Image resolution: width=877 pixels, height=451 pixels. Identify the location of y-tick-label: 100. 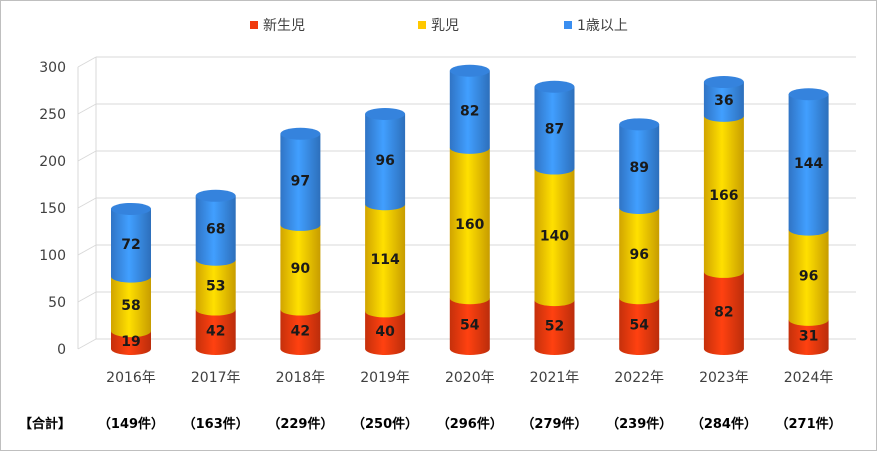
(52, 256).